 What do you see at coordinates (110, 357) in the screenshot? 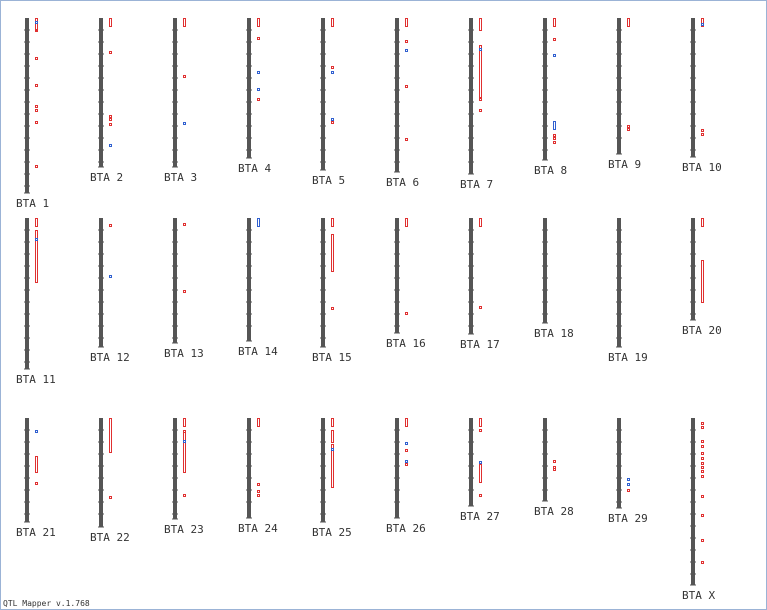
I see `chromosome-label: BTA 12` at bounding box center [110, 357].